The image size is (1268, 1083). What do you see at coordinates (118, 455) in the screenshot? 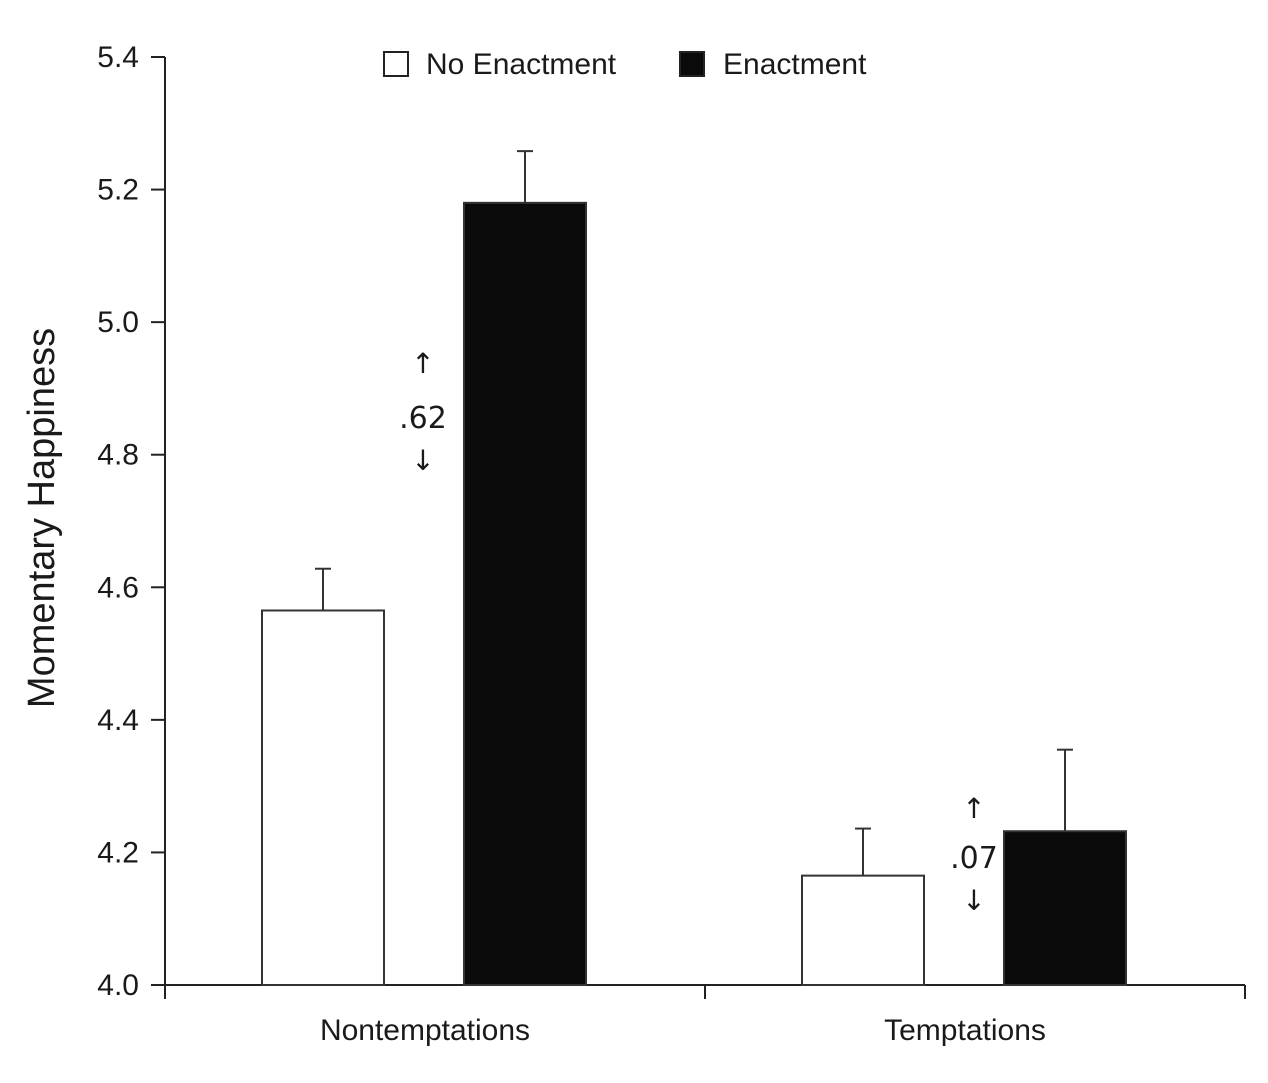
I see `y-tick-label: 4.8` at bounding box center [118, 455].